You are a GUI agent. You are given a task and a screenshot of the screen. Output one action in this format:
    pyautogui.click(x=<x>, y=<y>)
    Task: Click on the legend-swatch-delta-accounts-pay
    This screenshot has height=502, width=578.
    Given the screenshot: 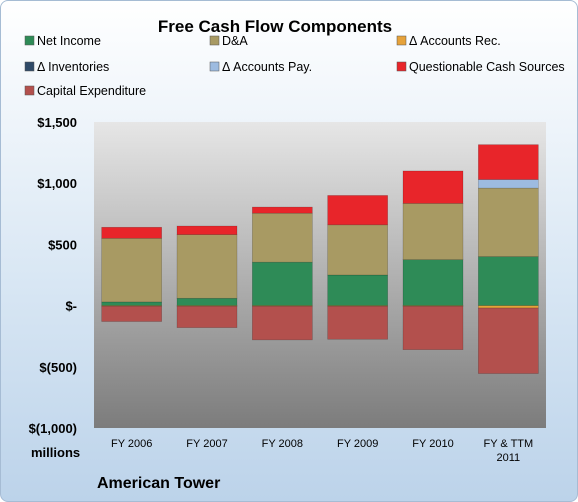 What is the action you would take?
    pyautogui.click(x=214, y=66)
    